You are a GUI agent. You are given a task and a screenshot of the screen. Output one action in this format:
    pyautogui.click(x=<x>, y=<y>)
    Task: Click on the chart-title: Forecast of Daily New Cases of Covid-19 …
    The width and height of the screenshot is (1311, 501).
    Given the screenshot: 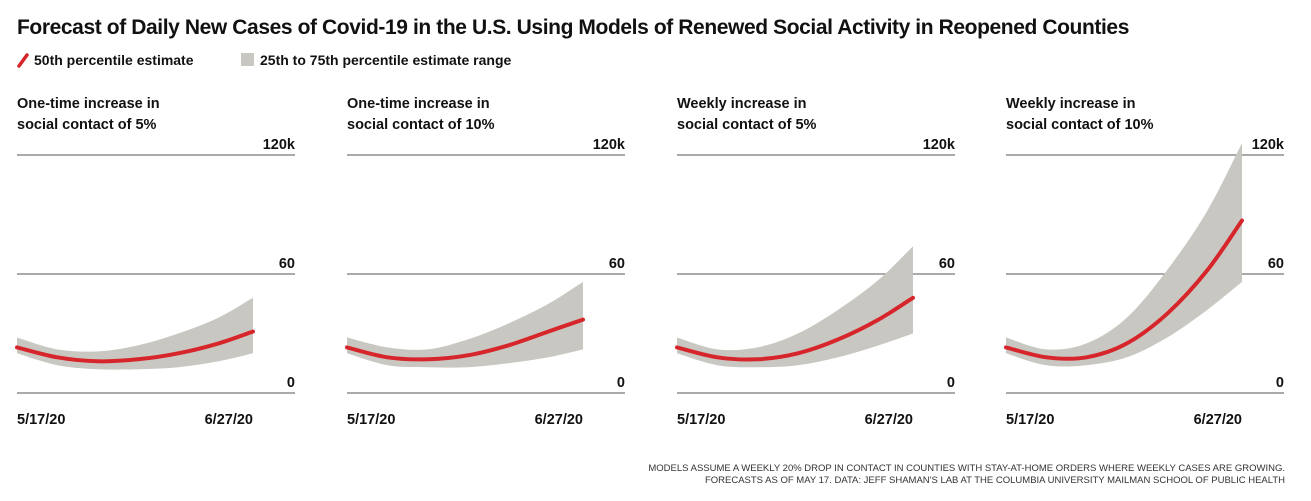 What is the action you would take?
    pyautogui.click(x=573, y=27)
    